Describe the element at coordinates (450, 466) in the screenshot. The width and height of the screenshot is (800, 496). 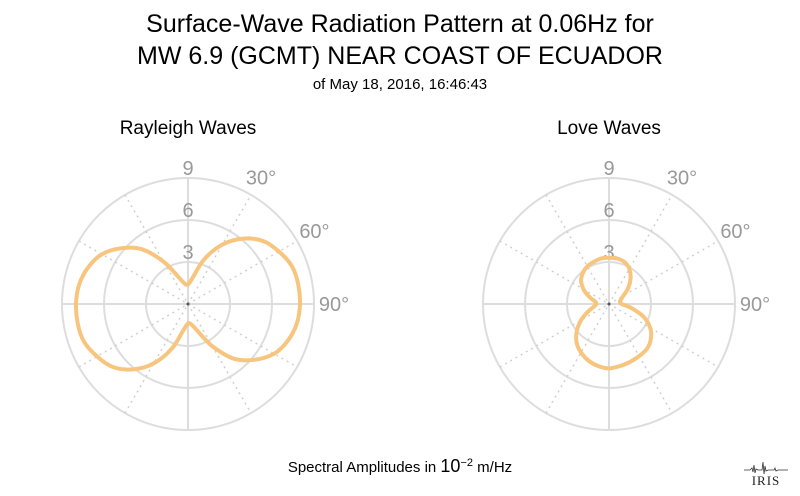
I see `amplitude-base: 10` at that location.